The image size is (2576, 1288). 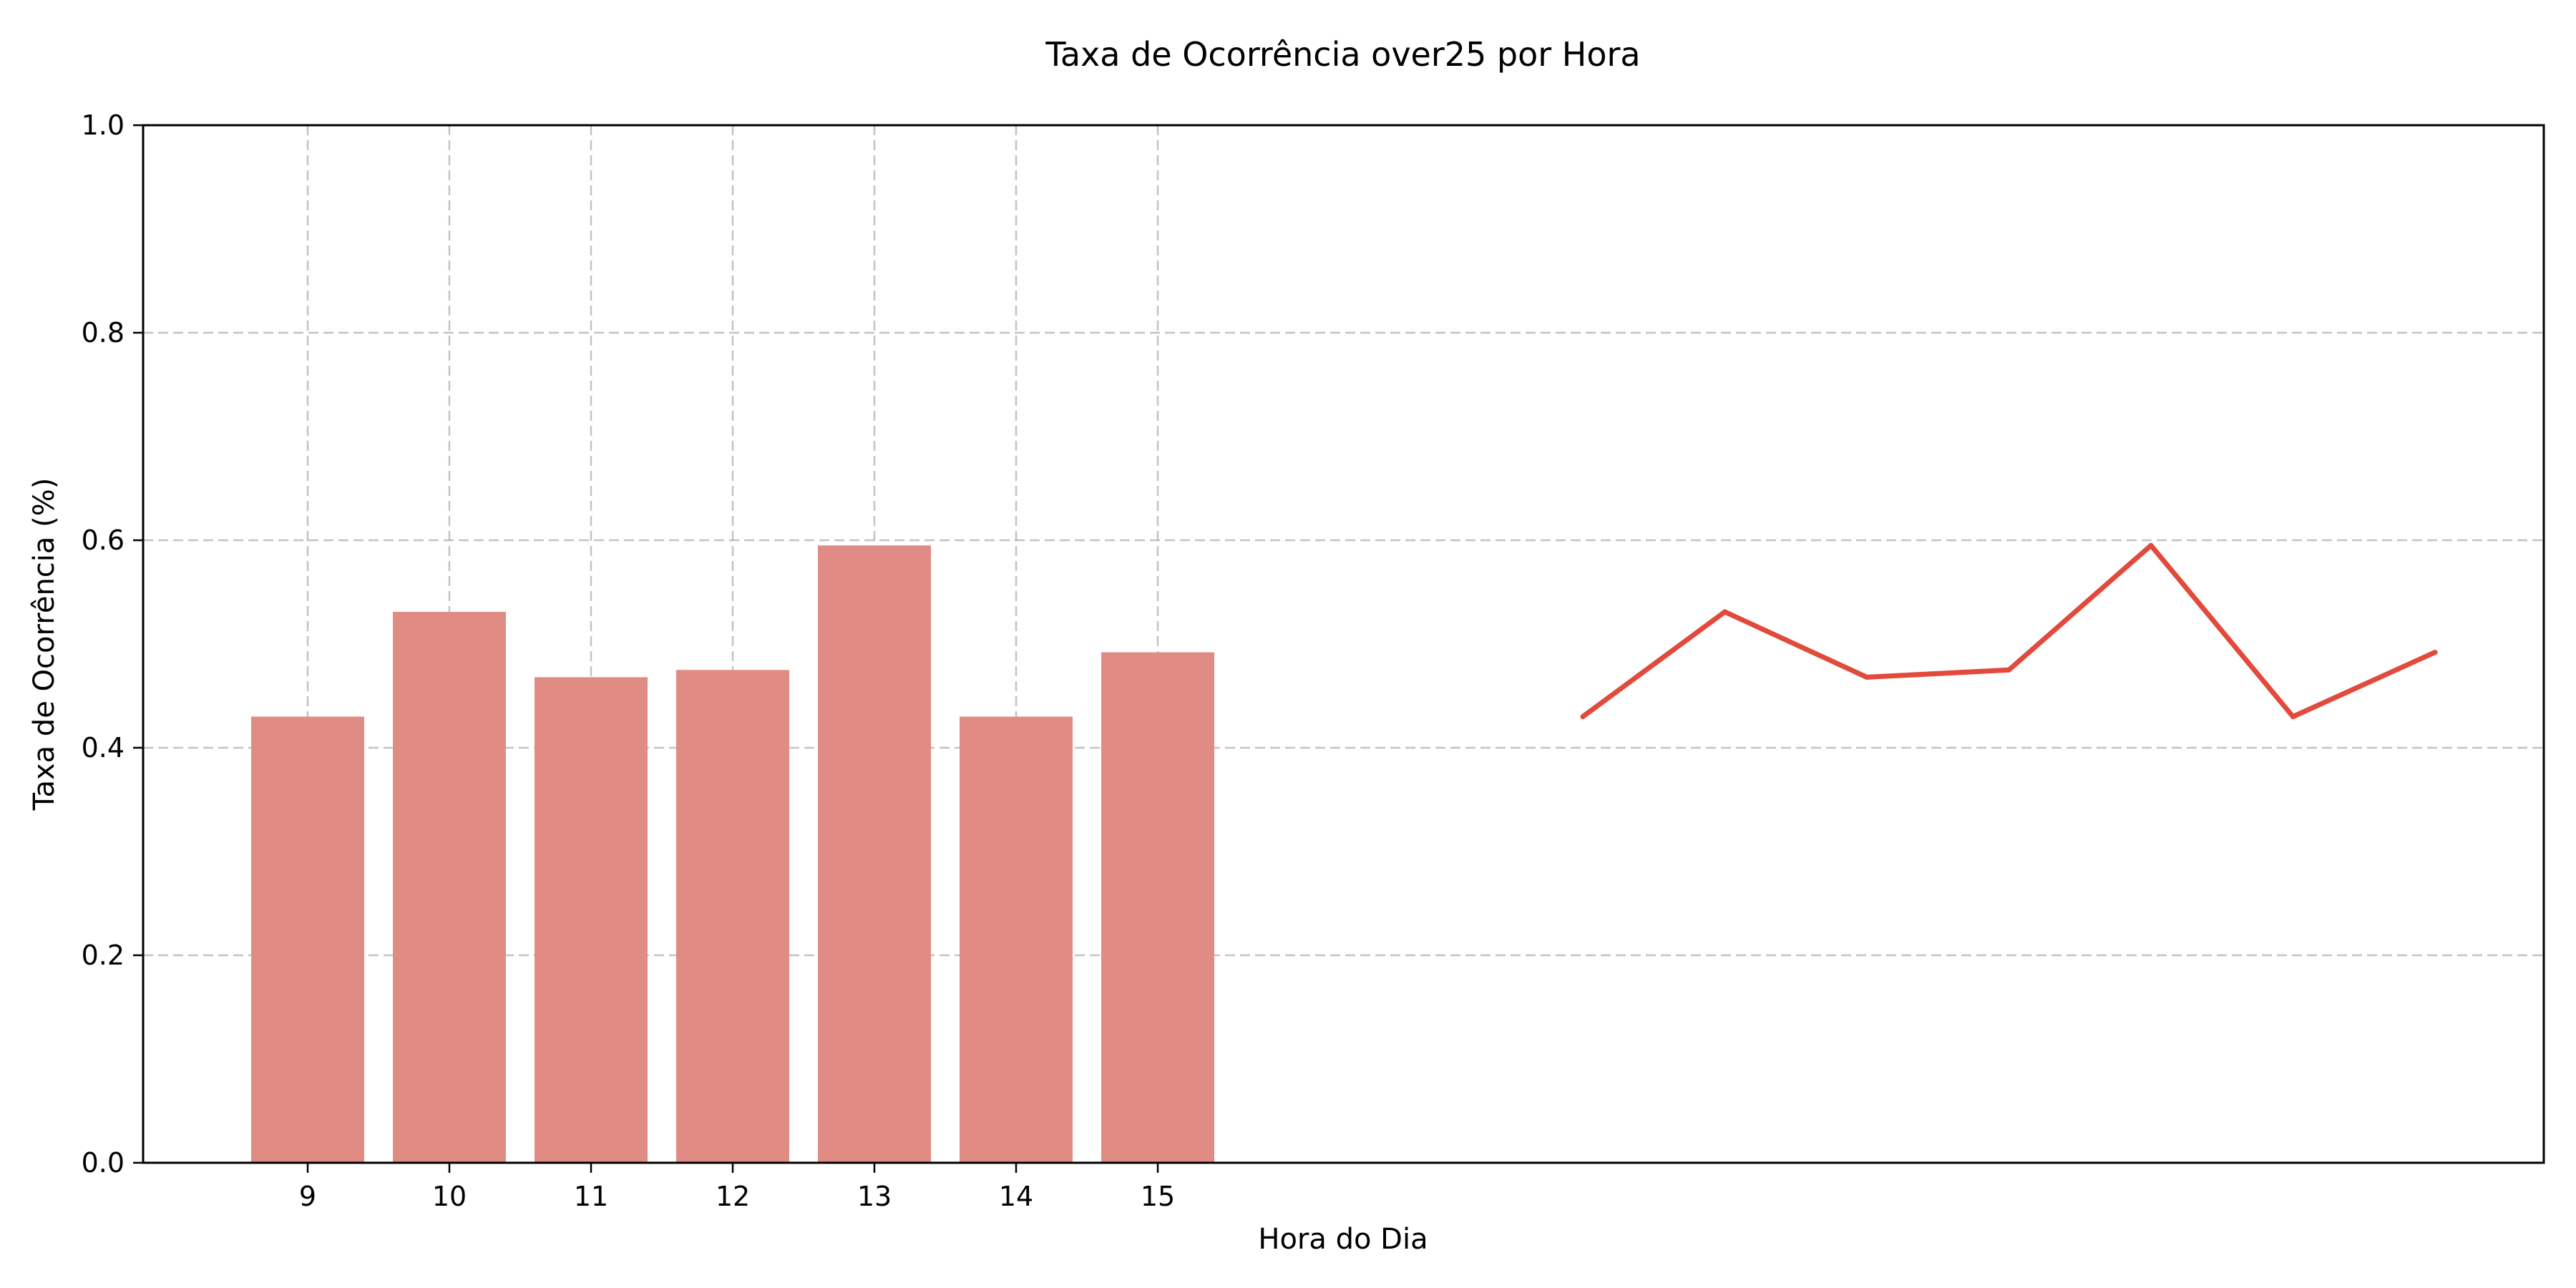 What do you see at coordinates (1343, 1239) in the screenshot?
I see `x-axis-label: Hora do Dia` at bounding box center [1343, 1239].